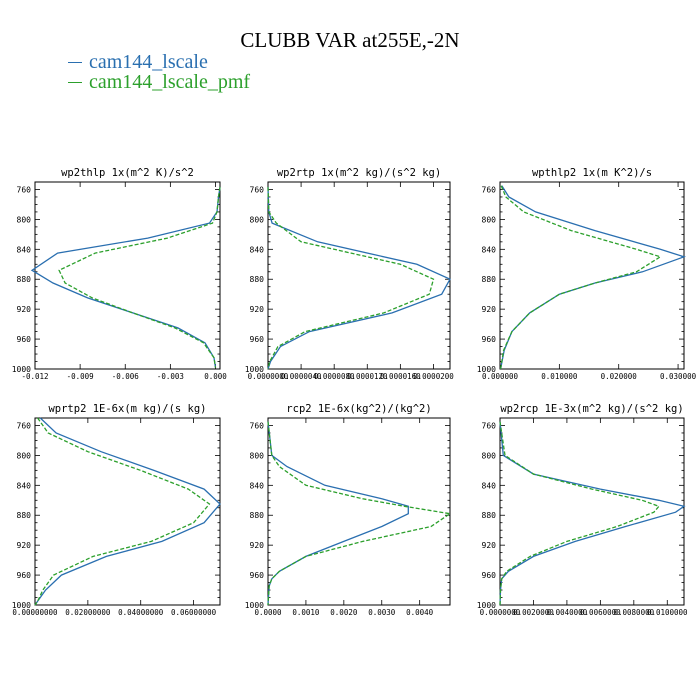 The width and height of the screenshot is (700, 700). Describe the element at coordinates (420, 612) in the screenshot. I see `x-tick-label: 0.0040` at that location.